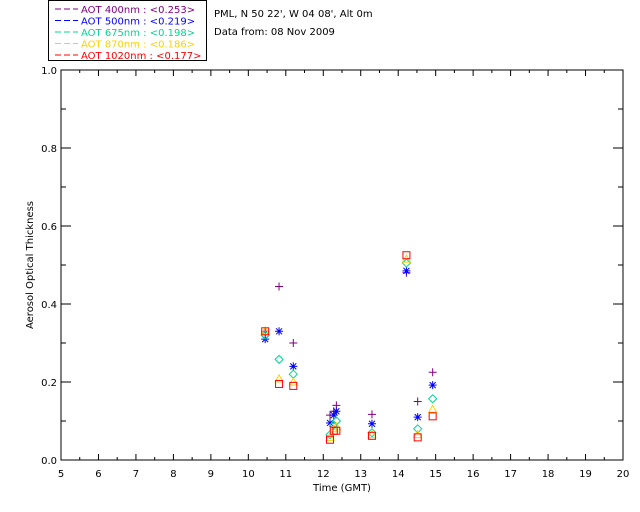 The width and height of the screenshot is (640, 512). What do you see at coordinates (98, 474) in the screenshot?
I see `x-tick-label: 6` at bounding box center [98, 474].